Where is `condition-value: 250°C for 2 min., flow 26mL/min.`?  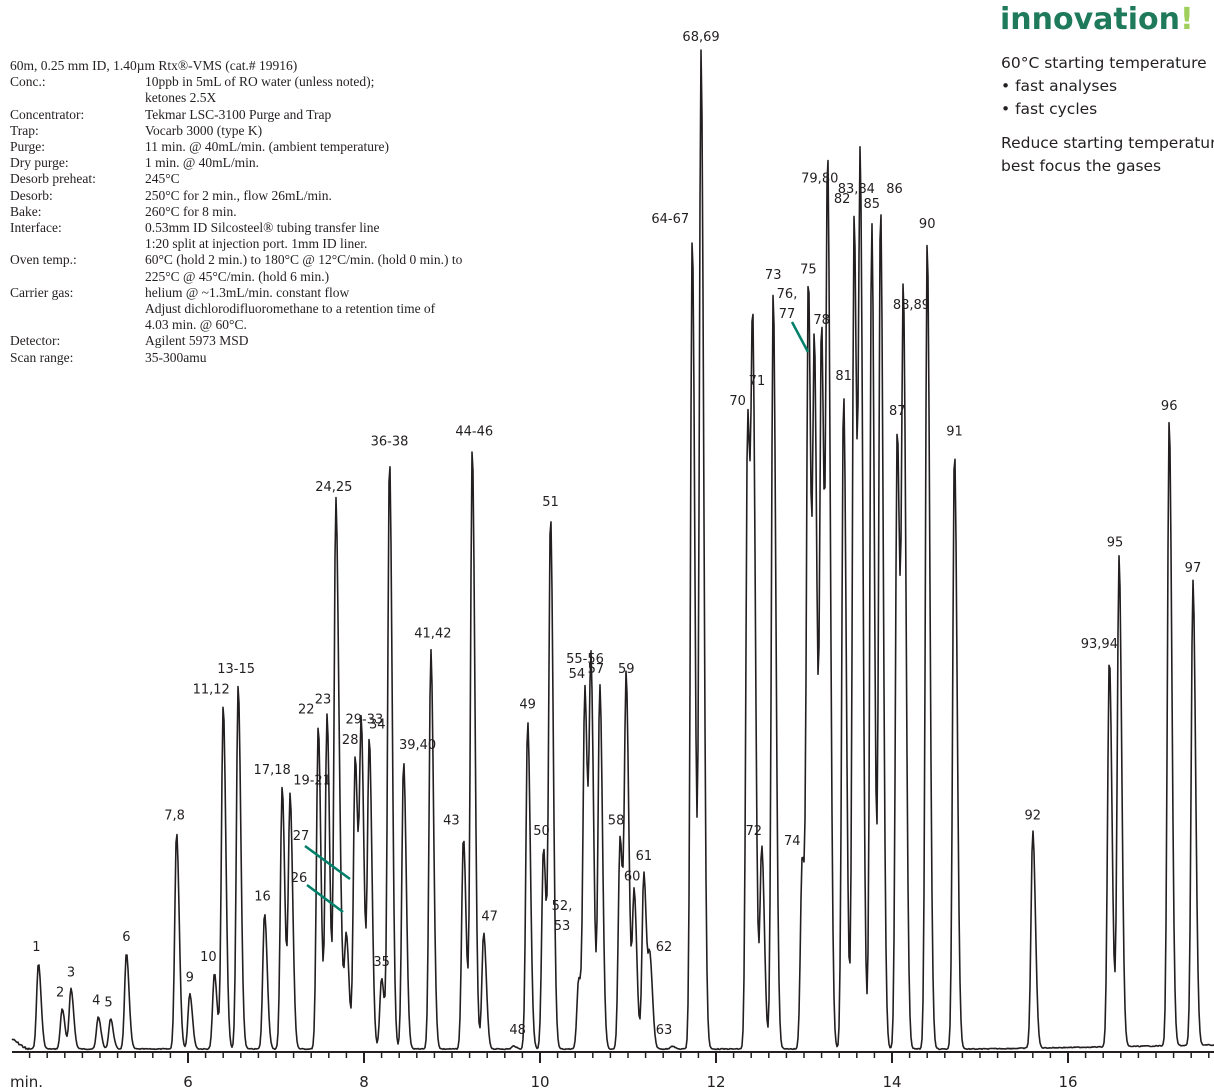
condition-value: 250°C for 2 min., flow 26mL/min. is located at coordinates (238, 195).